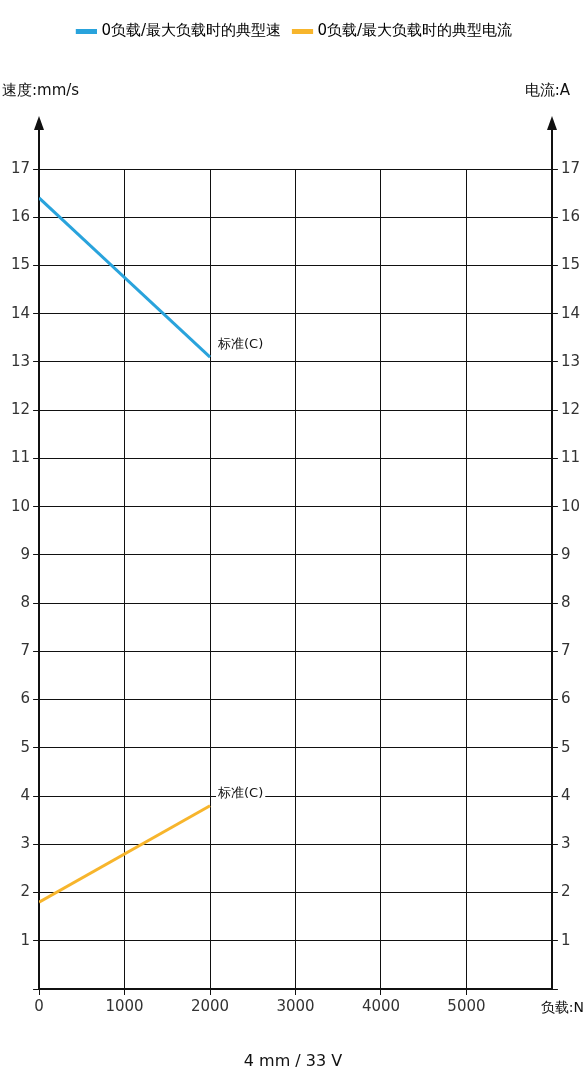 The width and height of the screenshot is (587, 1079). I want to click on y-tick-label: 3, so click(25, 843).